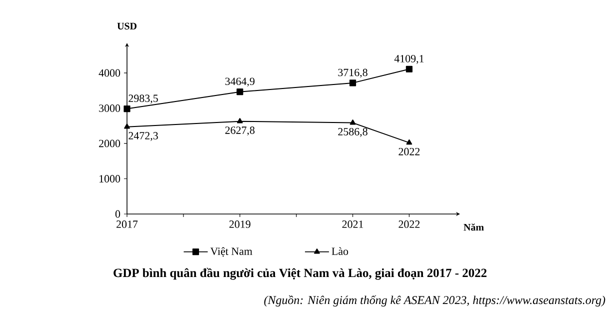 Image resolution: width=616 pixels, height=318 pixels. I want to click on y-tick-label: 0, so click(117, 214).